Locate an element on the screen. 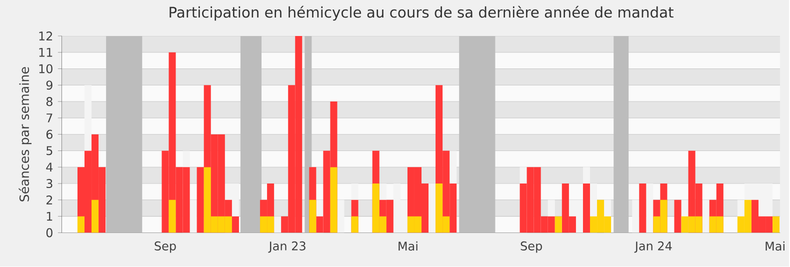 This screenshot has width=790, height=267. chart-title: Participation en hémicycle au cours de sa dernière année de mandat is located at coordinates (422, 13).